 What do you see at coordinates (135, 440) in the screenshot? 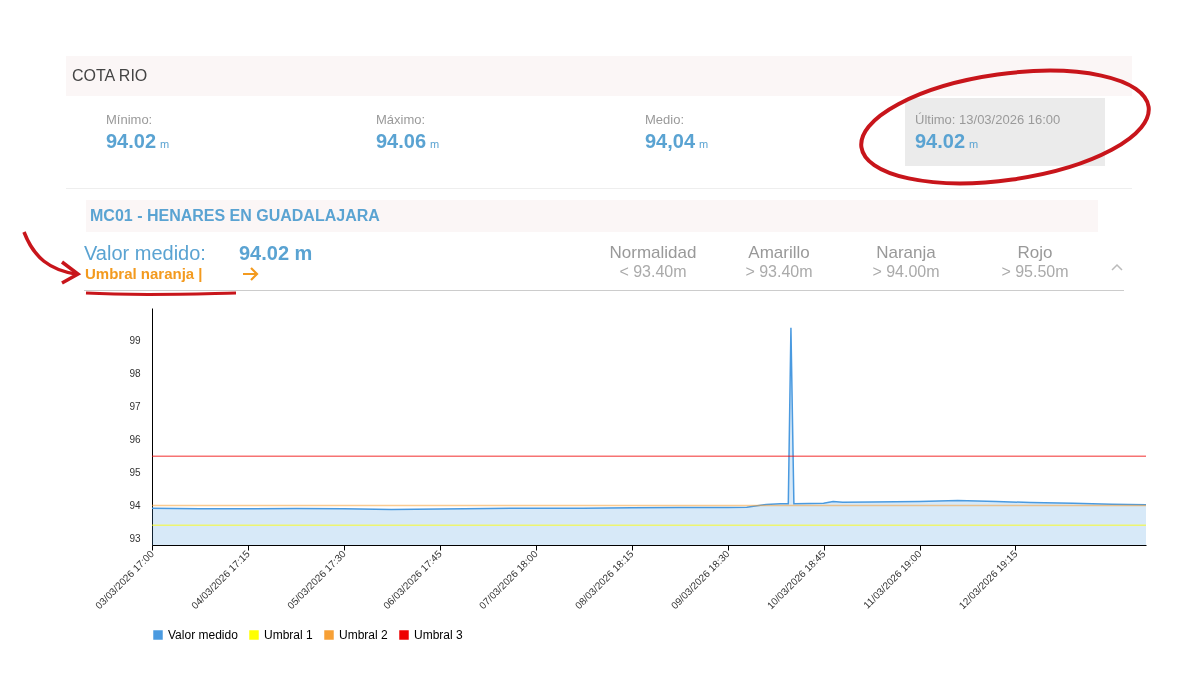
I see `y-tick-label: 96` at bounding box center [135, 440].